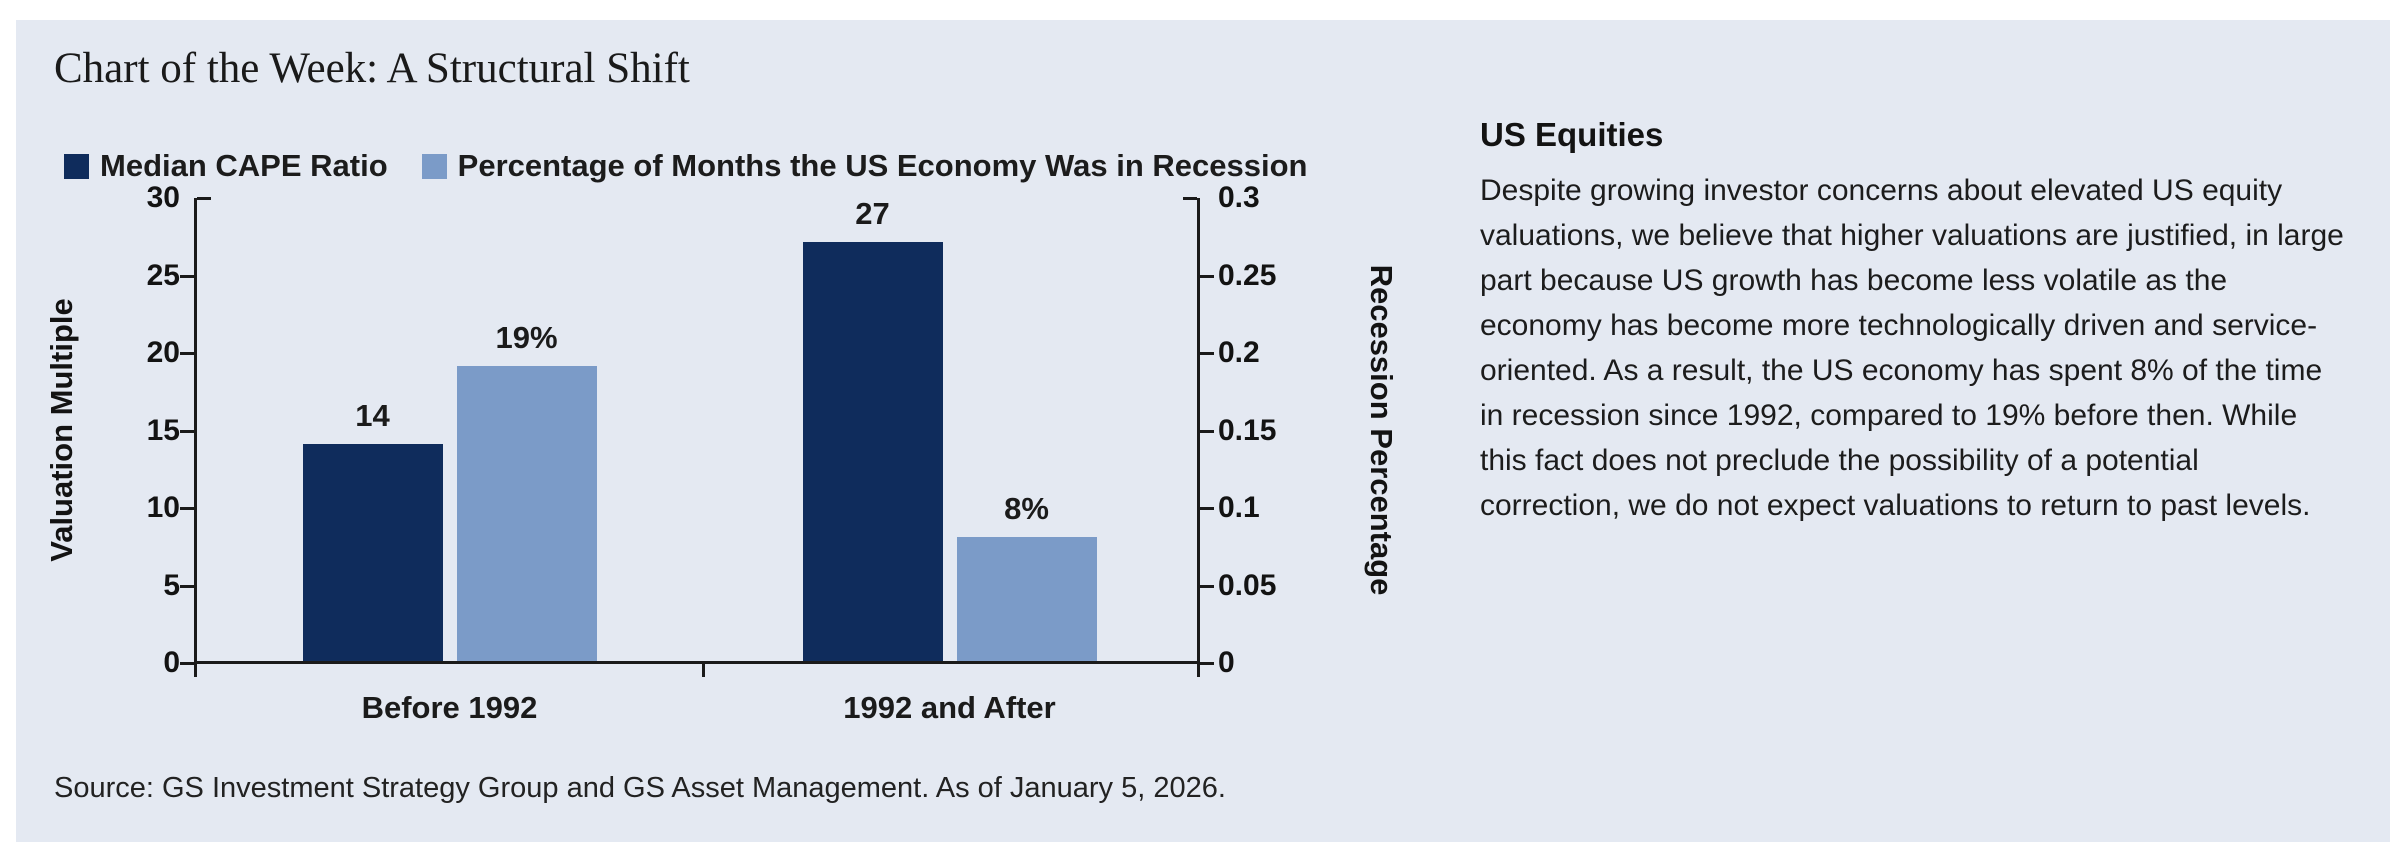  Describe the element at coordinates (372, 68) in the screenshot. I see `chart-title: Chart of the Week: A Structural Shift` at that location.